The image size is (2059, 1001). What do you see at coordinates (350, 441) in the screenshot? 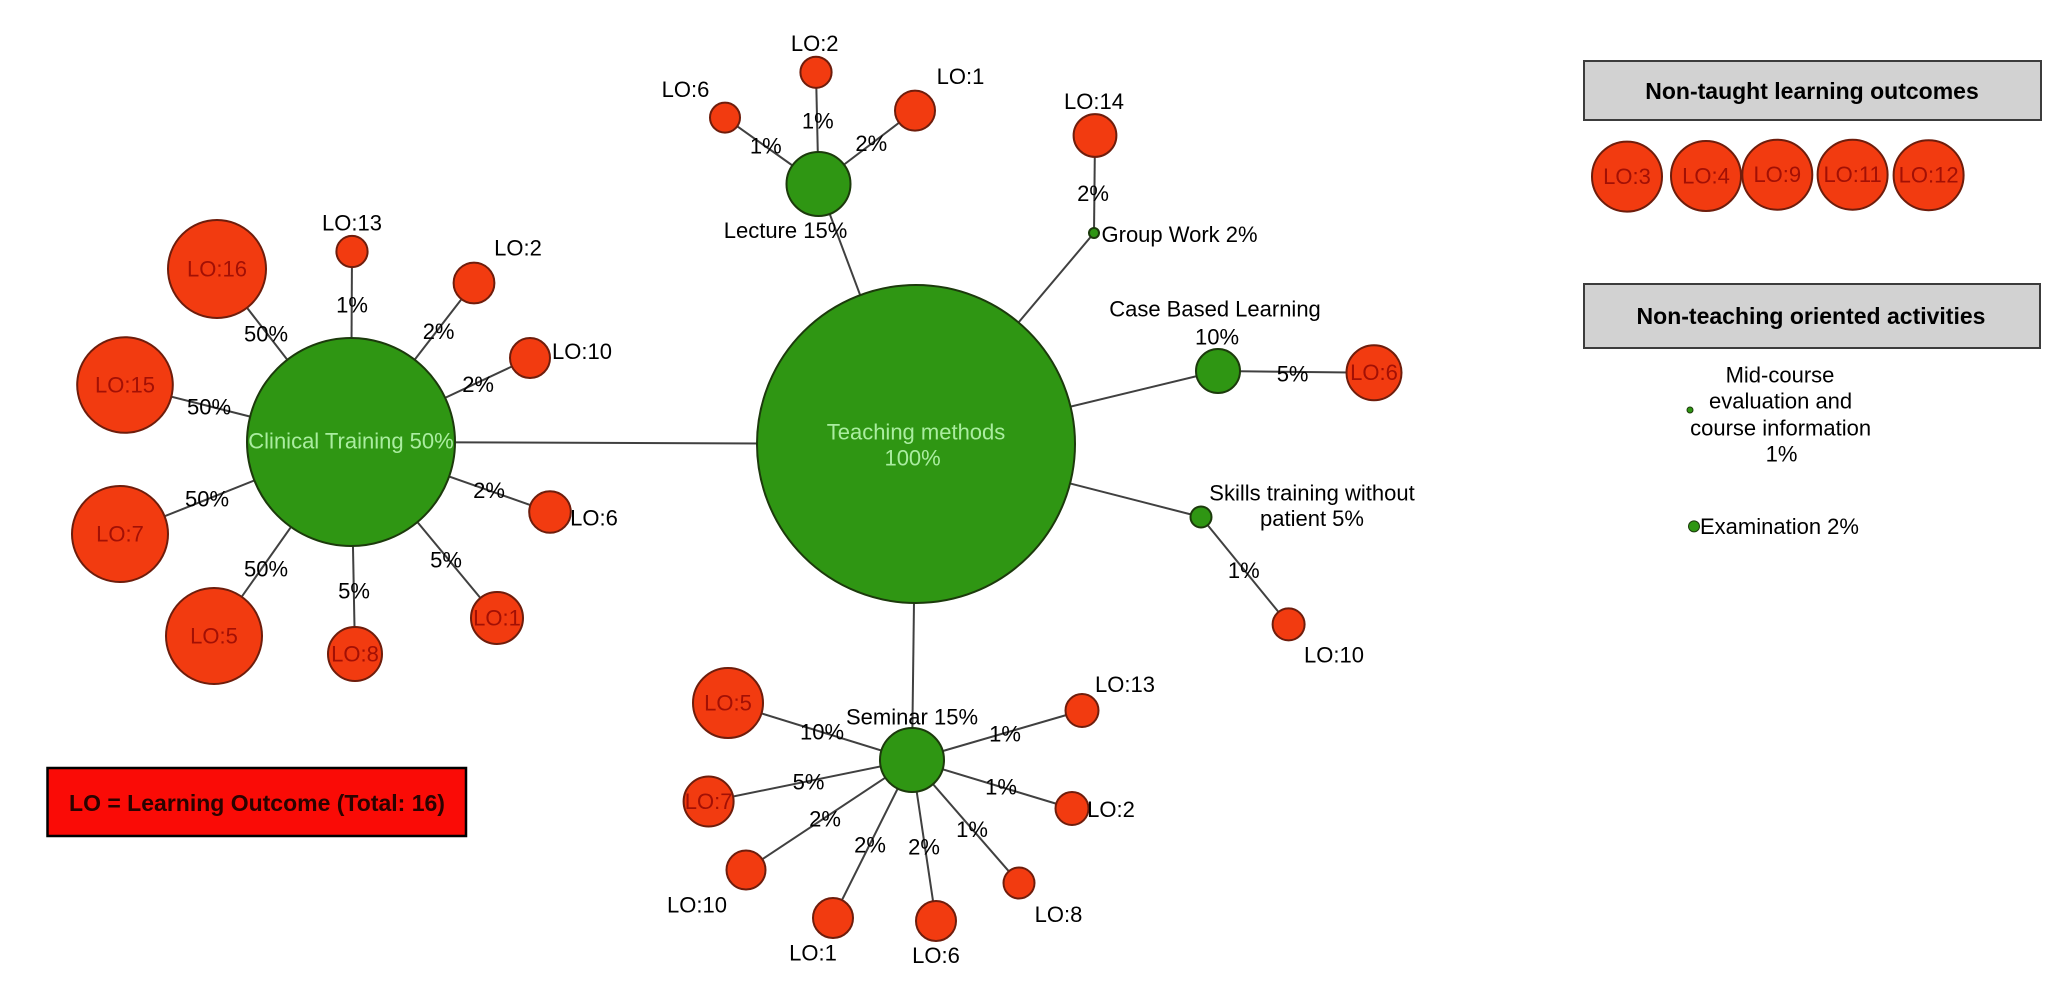
I see `svg-text: Clinical Training 50%` at bounding box center [350, 441].